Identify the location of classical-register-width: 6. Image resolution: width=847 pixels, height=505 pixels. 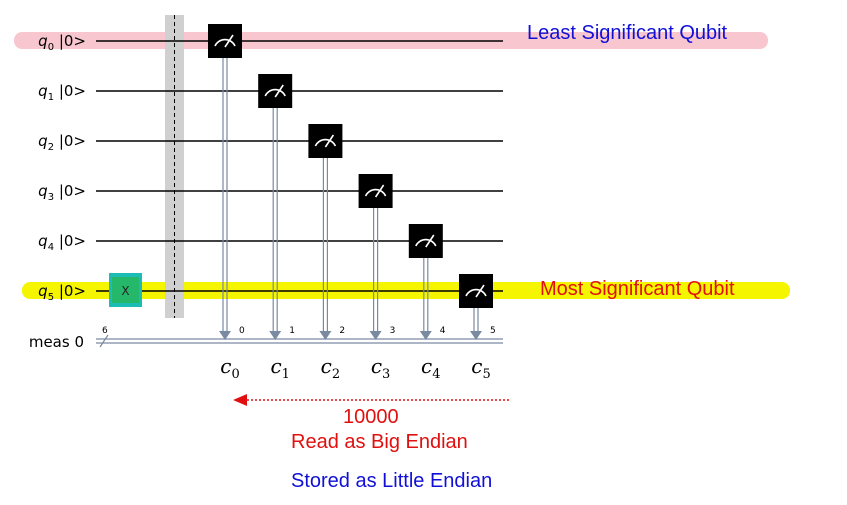
(105, 331).